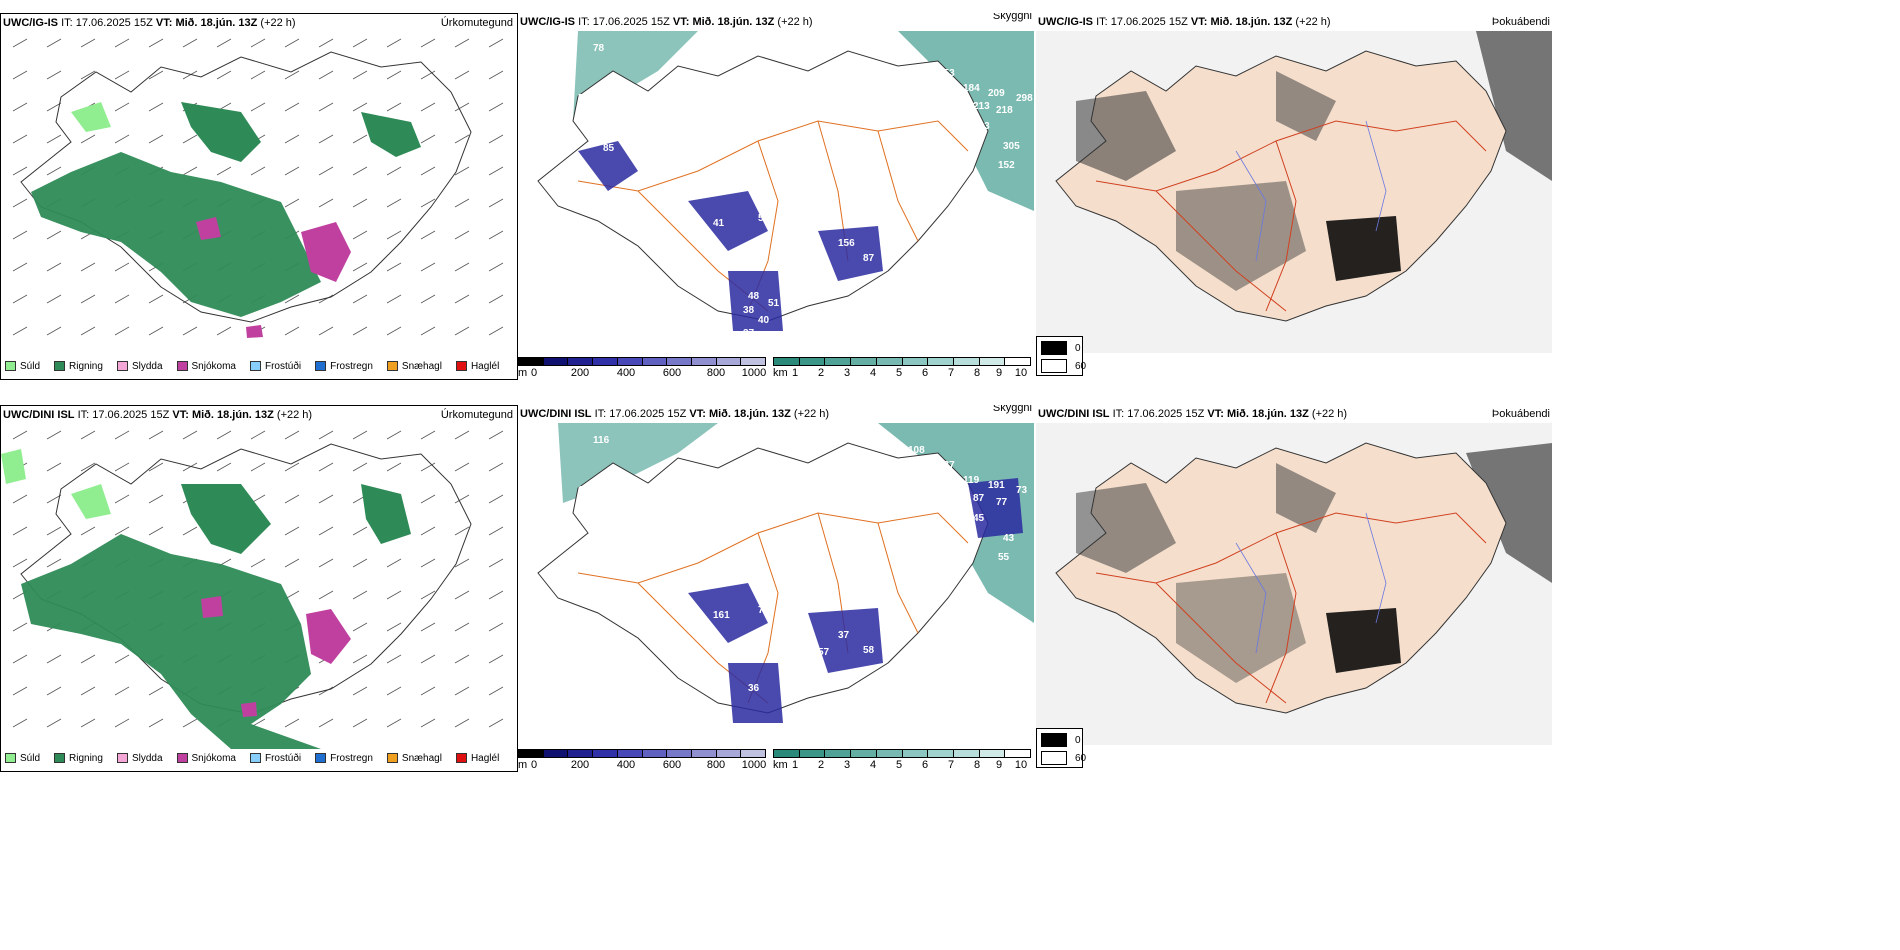 This screenshot has height=950, width=1900. Describe the element at coordinates (914, 58) in the screenshot. I see `visibility-value: 34` at that location.